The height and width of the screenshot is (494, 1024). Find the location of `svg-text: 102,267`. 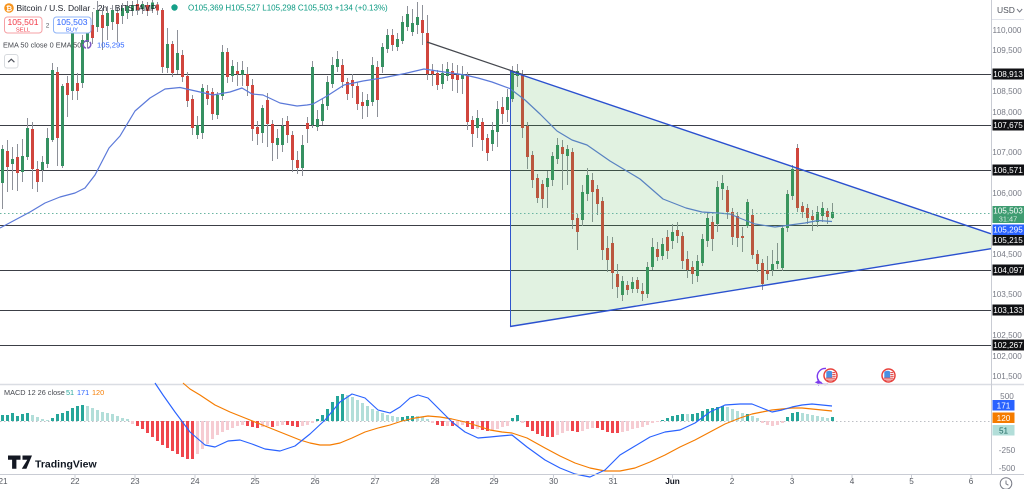

svg-text: 102,267 is located at coordinates (1008, 345).